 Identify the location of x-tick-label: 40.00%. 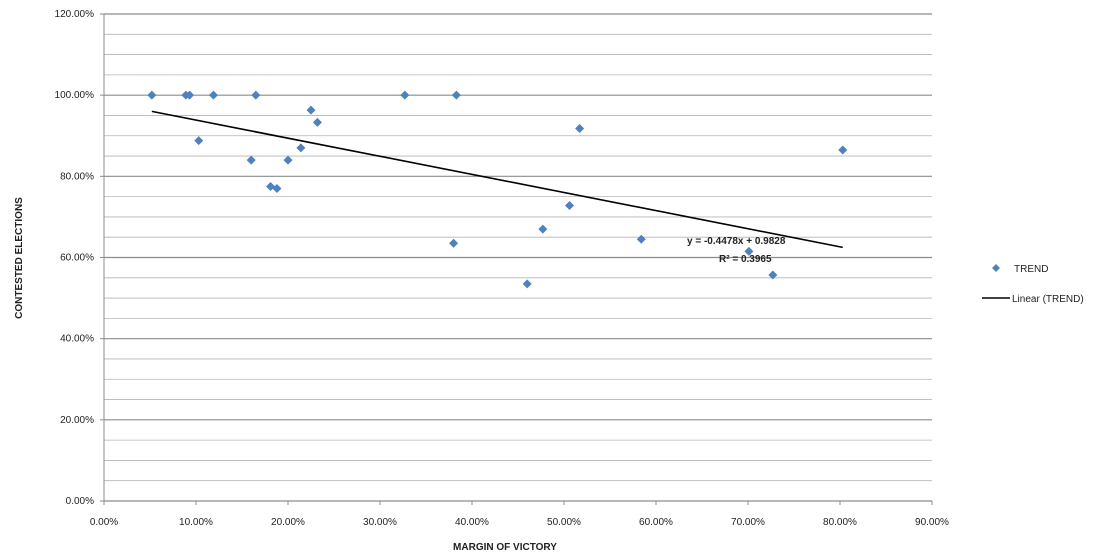
(472, 522).